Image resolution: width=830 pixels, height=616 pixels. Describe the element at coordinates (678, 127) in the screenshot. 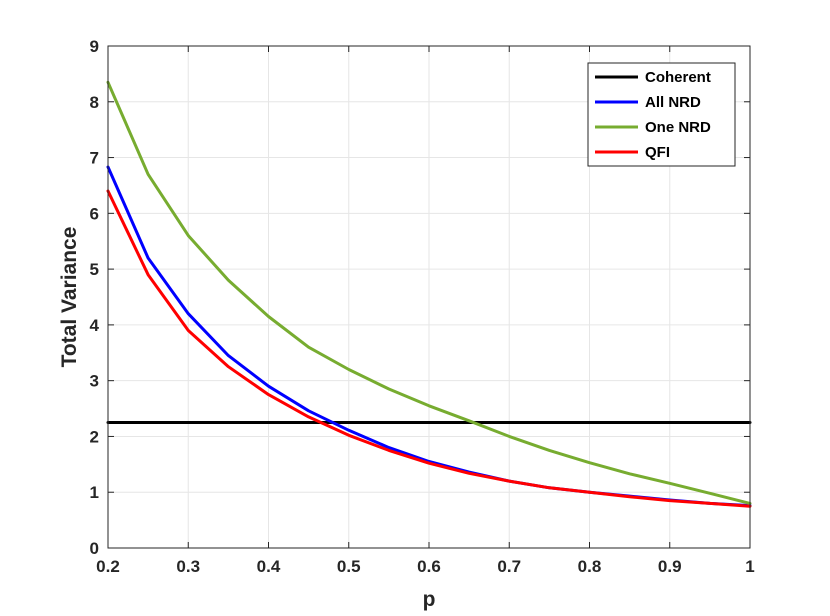

I see `legend-label-one-nrd: One NRD` at that location.